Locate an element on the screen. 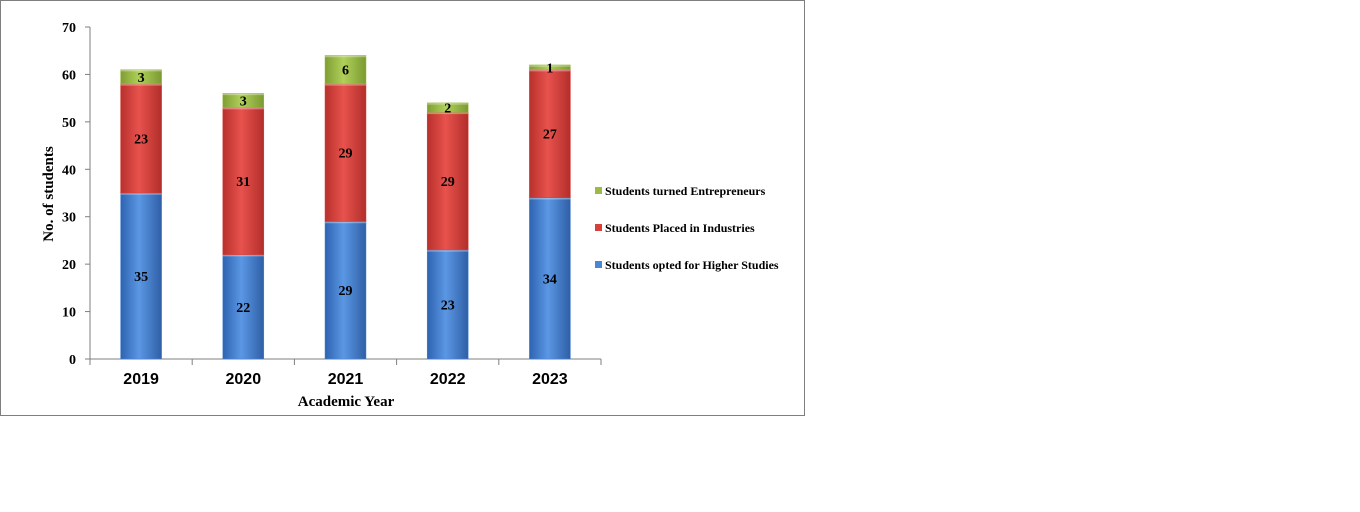  data-label: 22 is located at coordinates (243, 308).